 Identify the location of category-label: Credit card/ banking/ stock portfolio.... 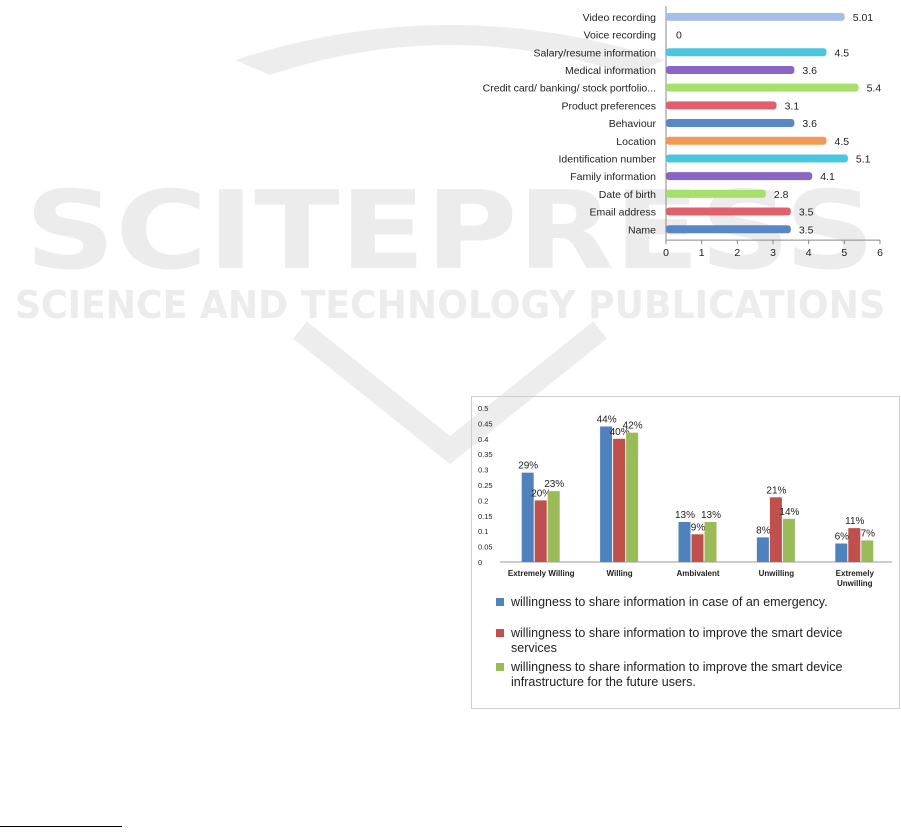
(569, 89).